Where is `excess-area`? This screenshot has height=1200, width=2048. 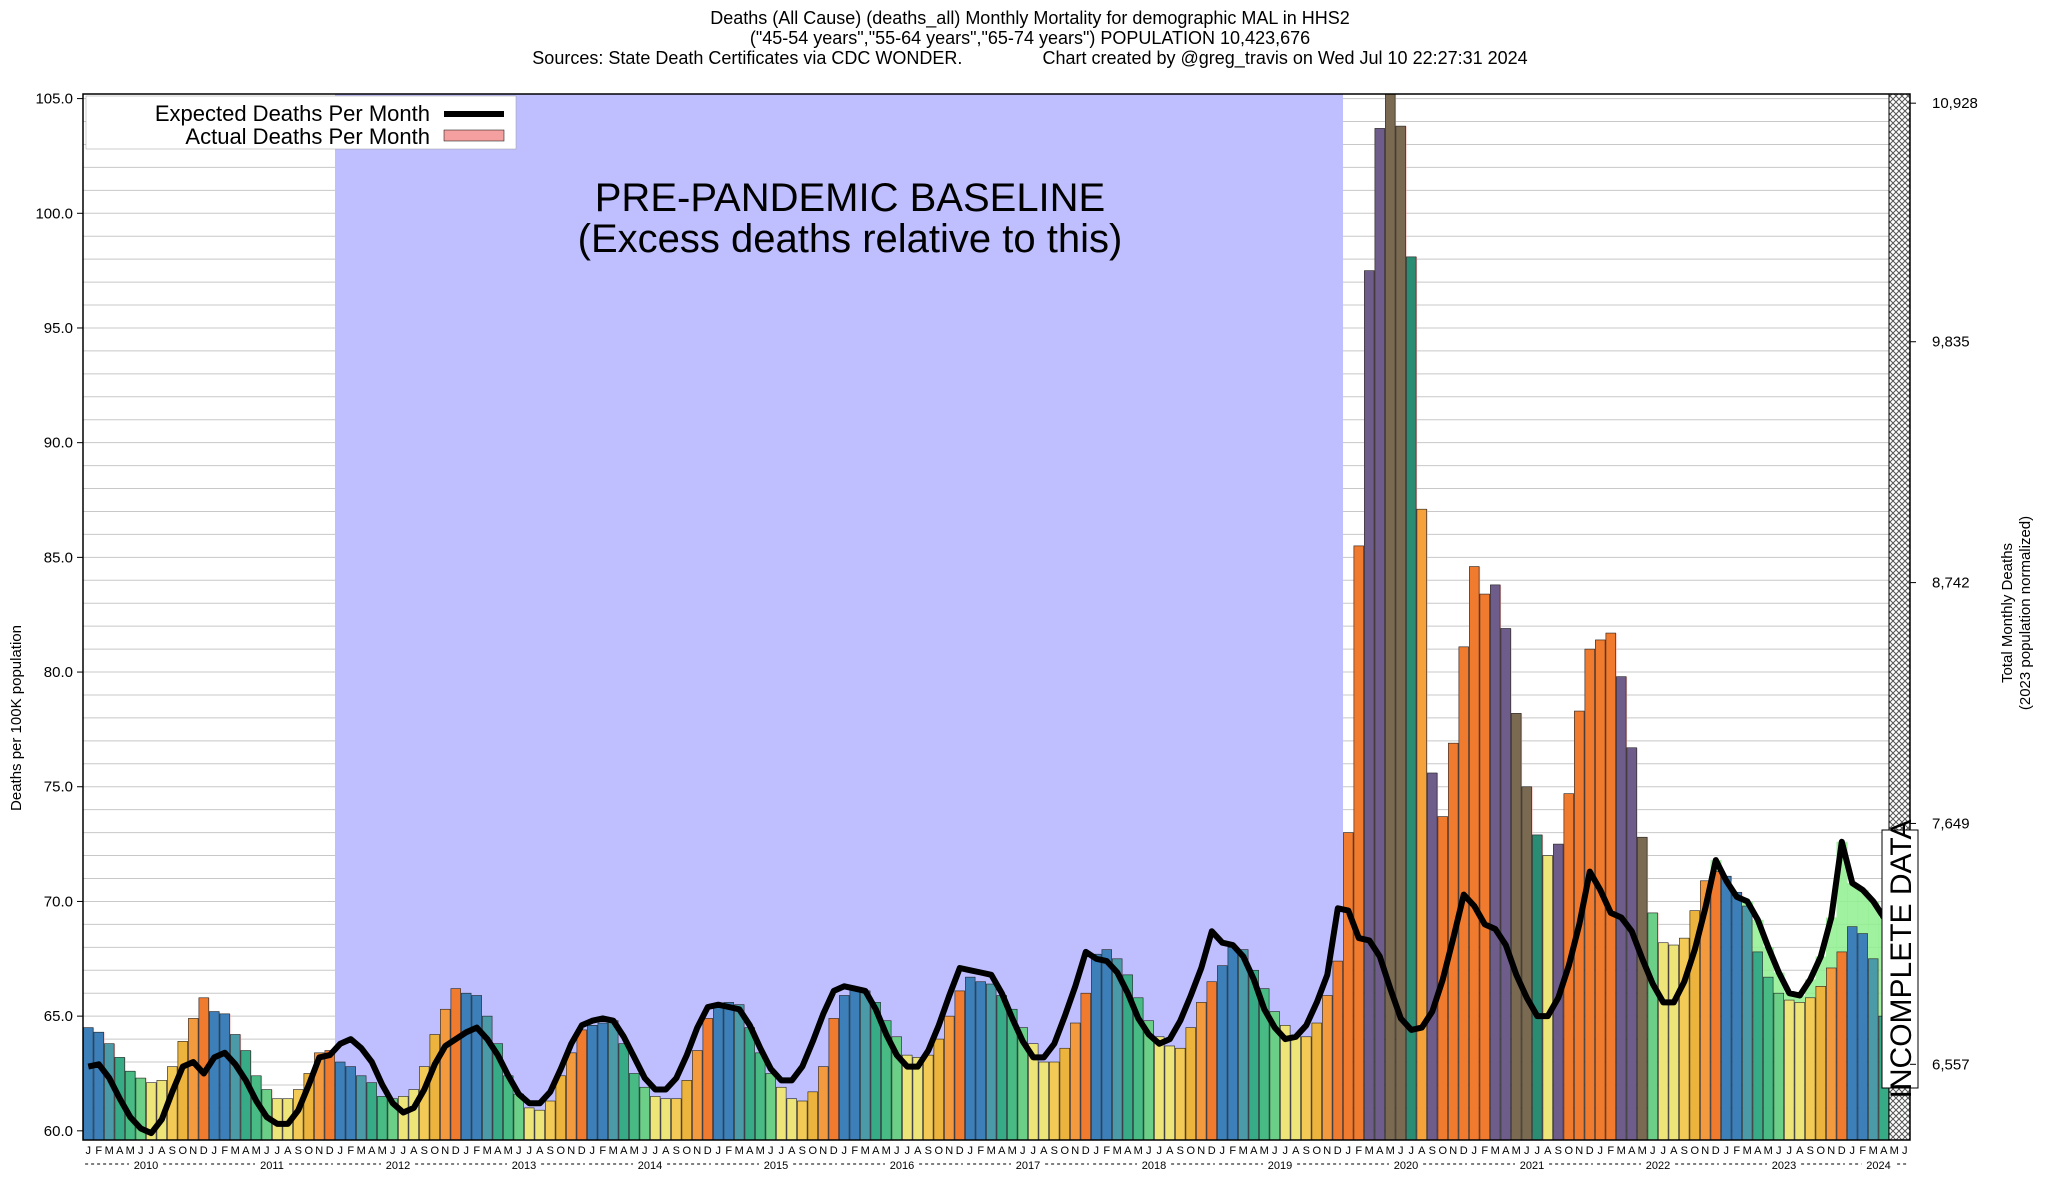 excess-area is located at coordinates (1769, 962).